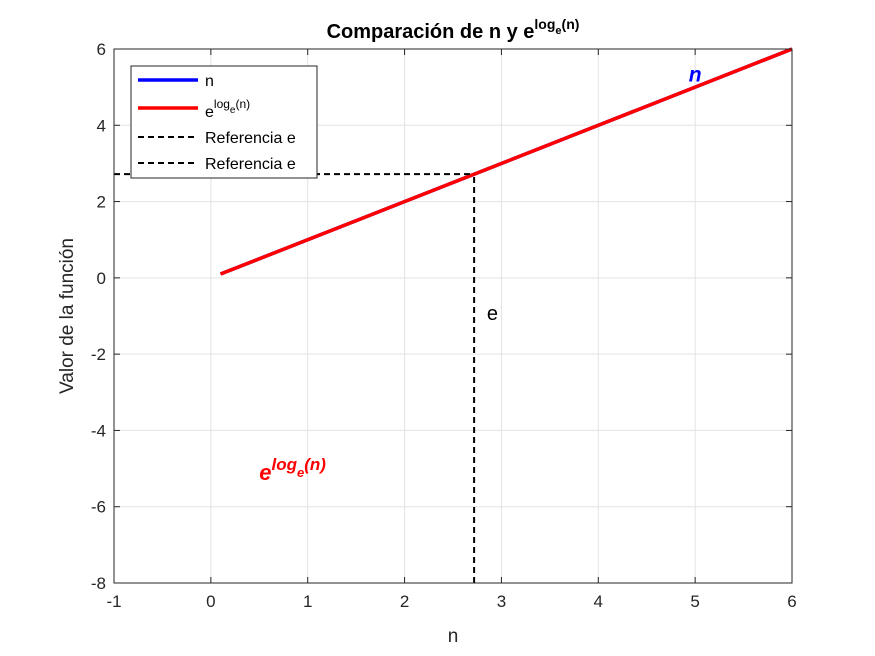 The height and width of the screenshot is (656, 875). I want to click on title-sup-sub: e, so click(558, 31).